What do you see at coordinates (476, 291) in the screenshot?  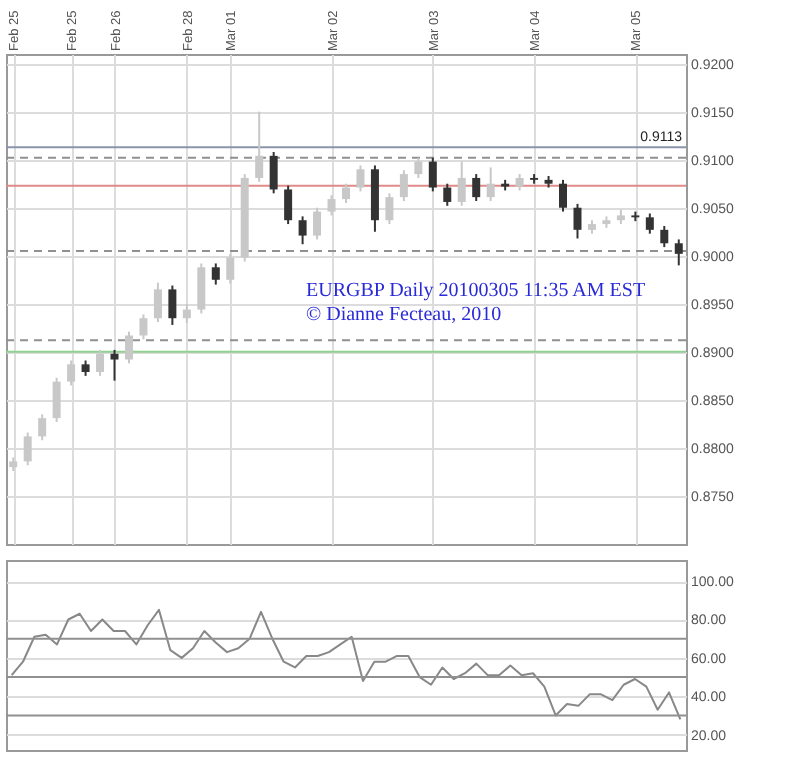 I see `annotation: EURGBP Daily 20100305 11:35 AM EST` at bounding box center [476, 291].